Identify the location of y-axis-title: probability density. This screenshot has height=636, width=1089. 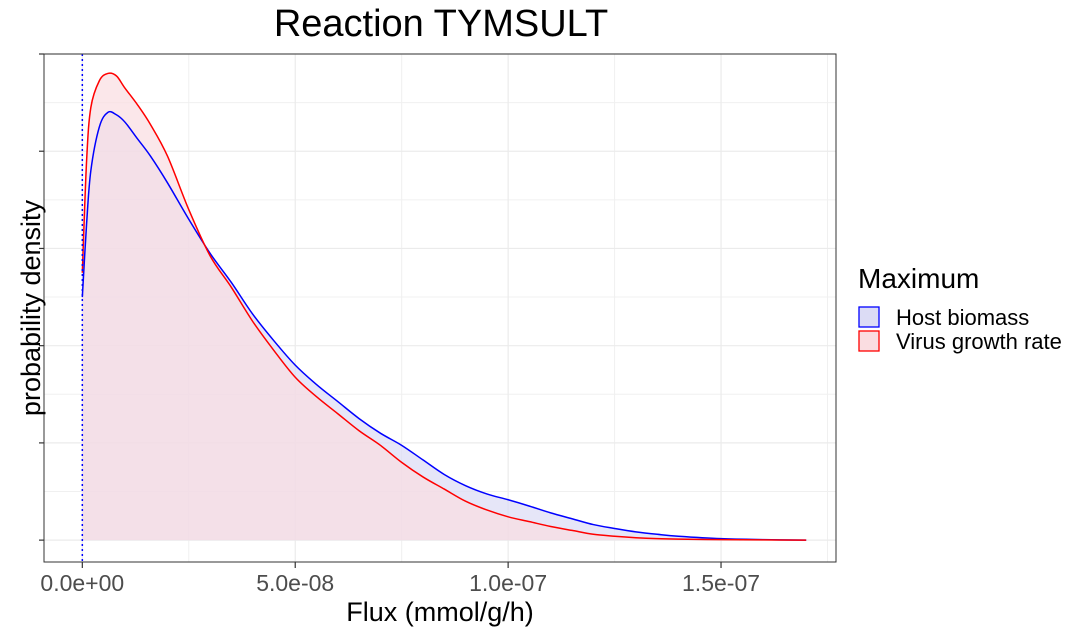
(31, 307).